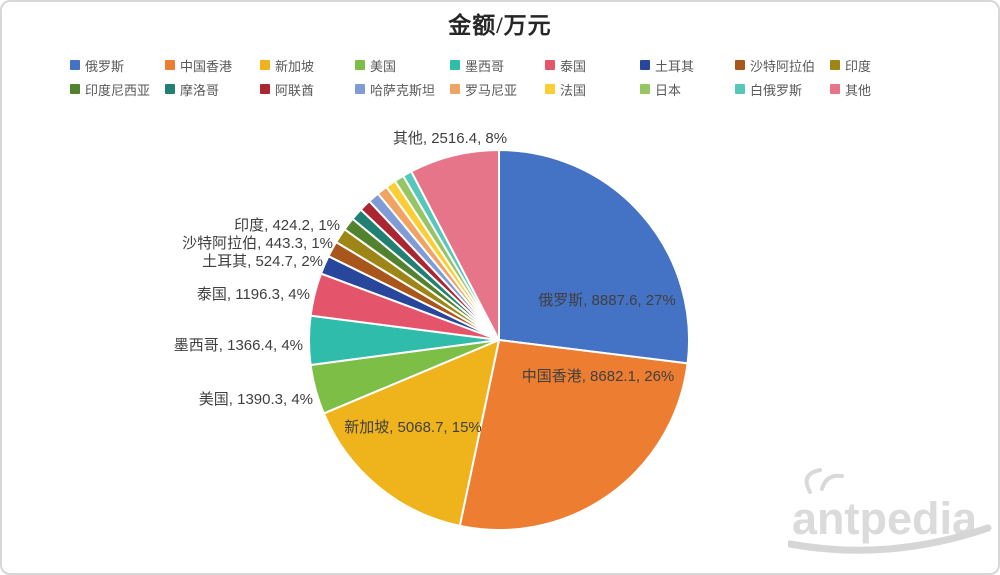 This screenshot has width=1000, height=575. What do you see at coordinates (877, 65) in the screenshot?
I see `legend-item: 印度` at bounding box center [877, 65].